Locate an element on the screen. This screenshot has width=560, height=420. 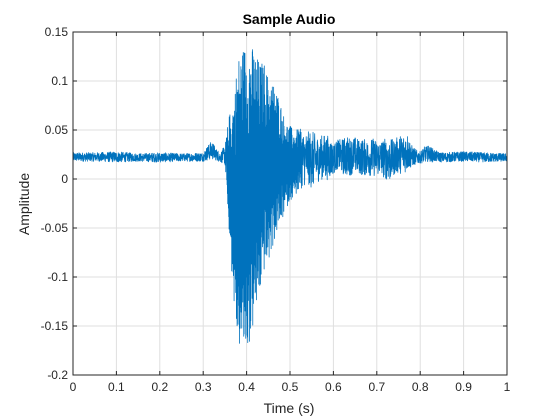
x-tick-label: 0.3 is located at coordinates (203, 387).